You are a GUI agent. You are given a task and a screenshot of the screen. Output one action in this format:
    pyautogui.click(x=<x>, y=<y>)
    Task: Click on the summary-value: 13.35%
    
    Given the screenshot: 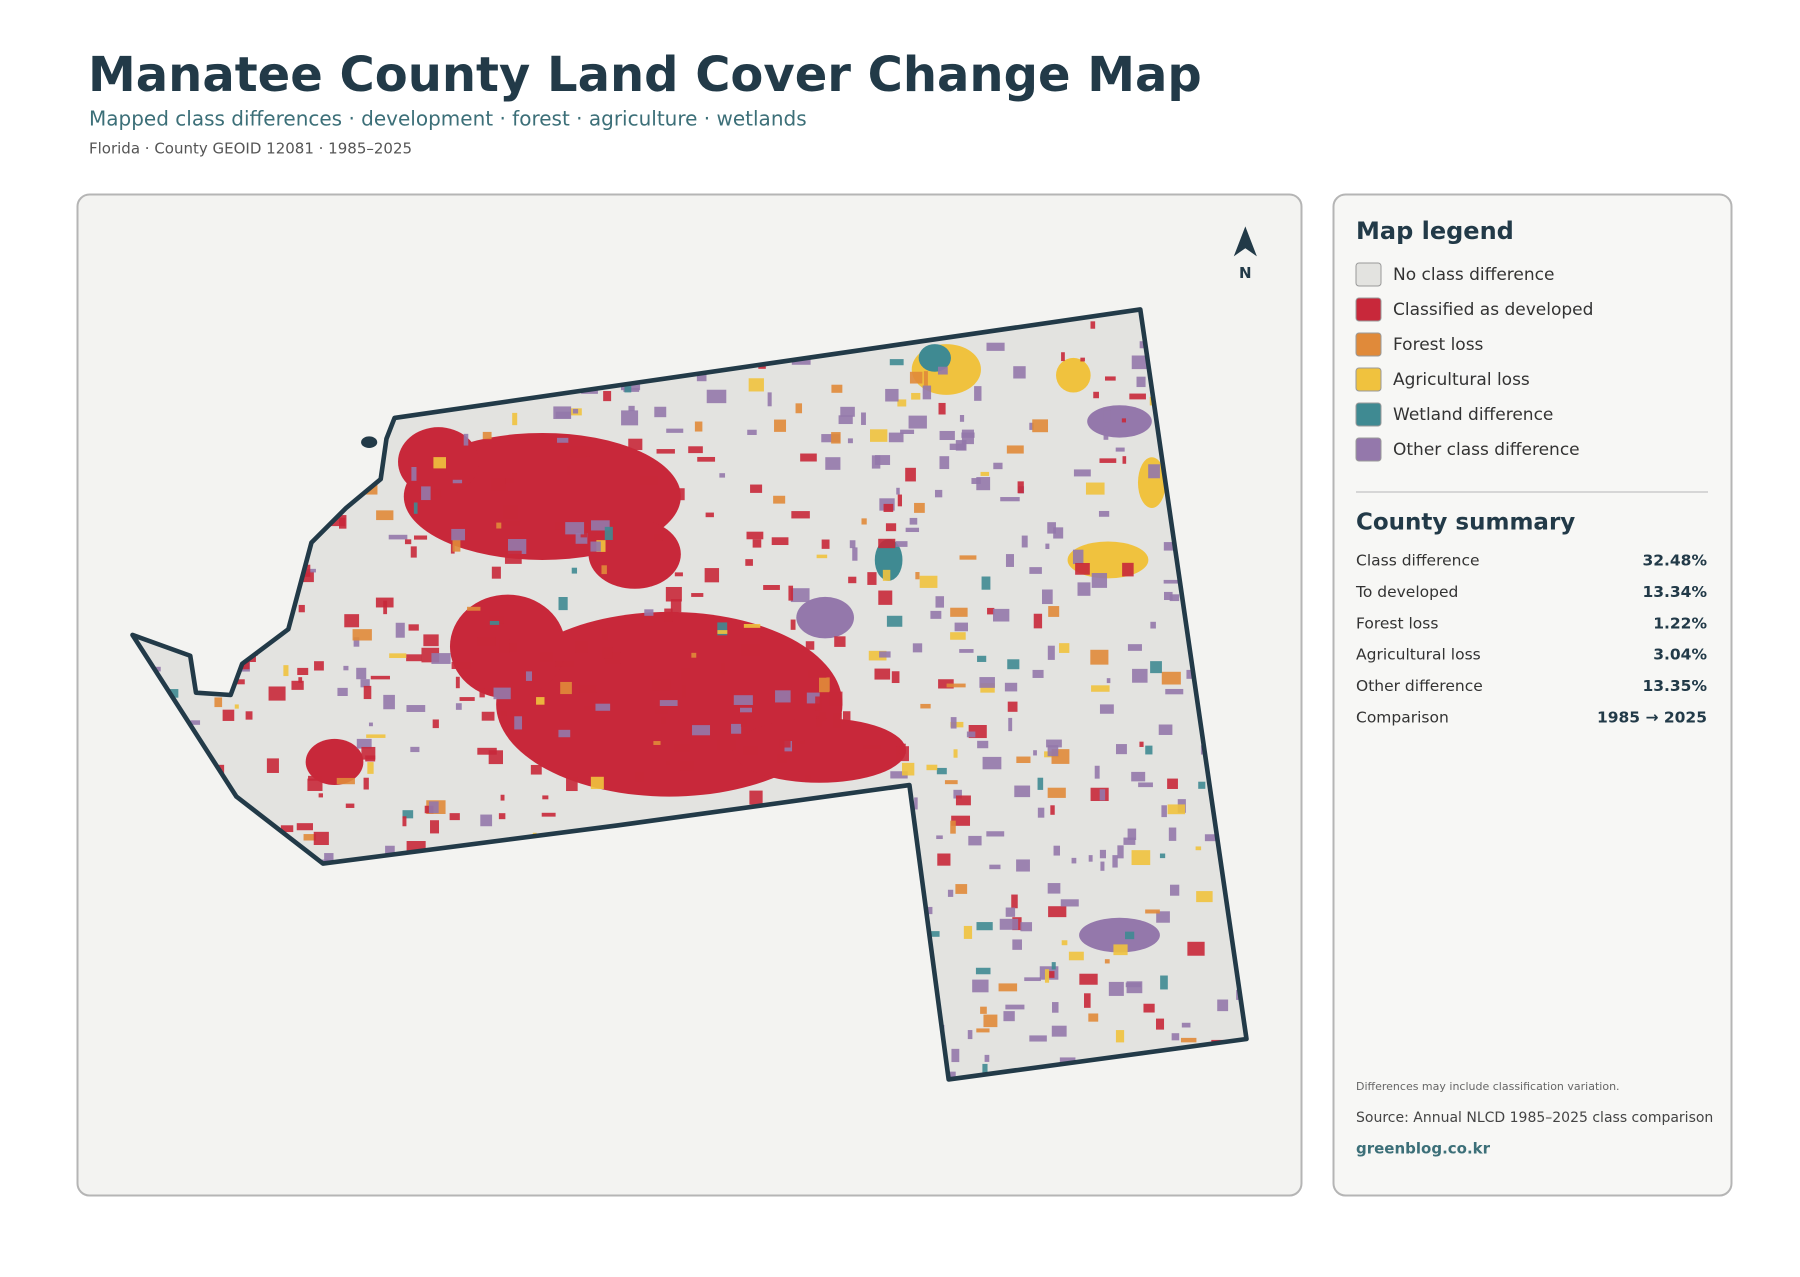 What is the action you would take?
    pyautogui.click(x=1674, y=686)
    